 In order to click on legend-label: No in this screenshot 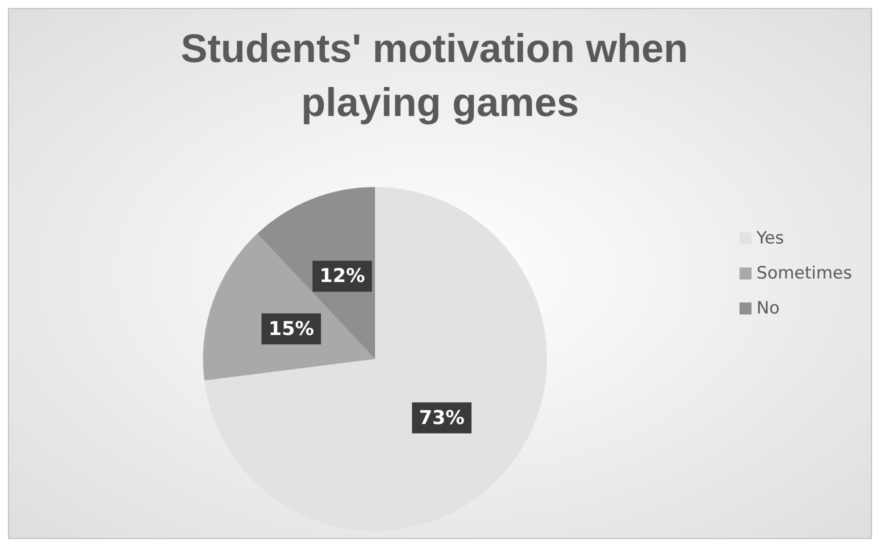, I will do `click(768, 308)`.